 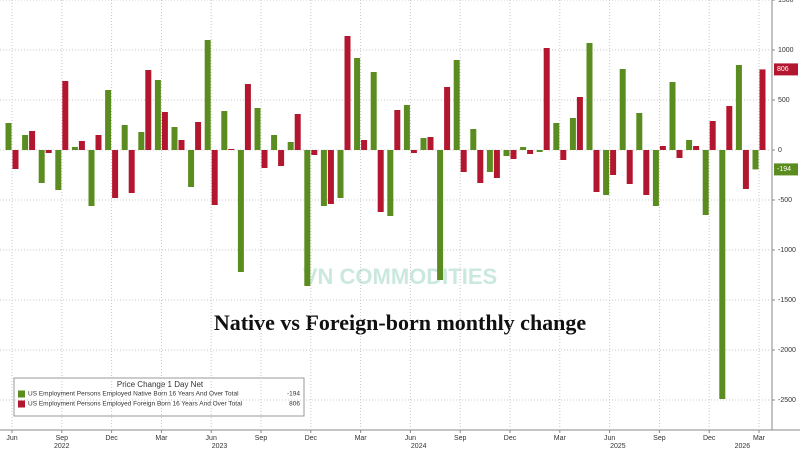 I want to click on year-label: 2026, so click(x=743, y=446).